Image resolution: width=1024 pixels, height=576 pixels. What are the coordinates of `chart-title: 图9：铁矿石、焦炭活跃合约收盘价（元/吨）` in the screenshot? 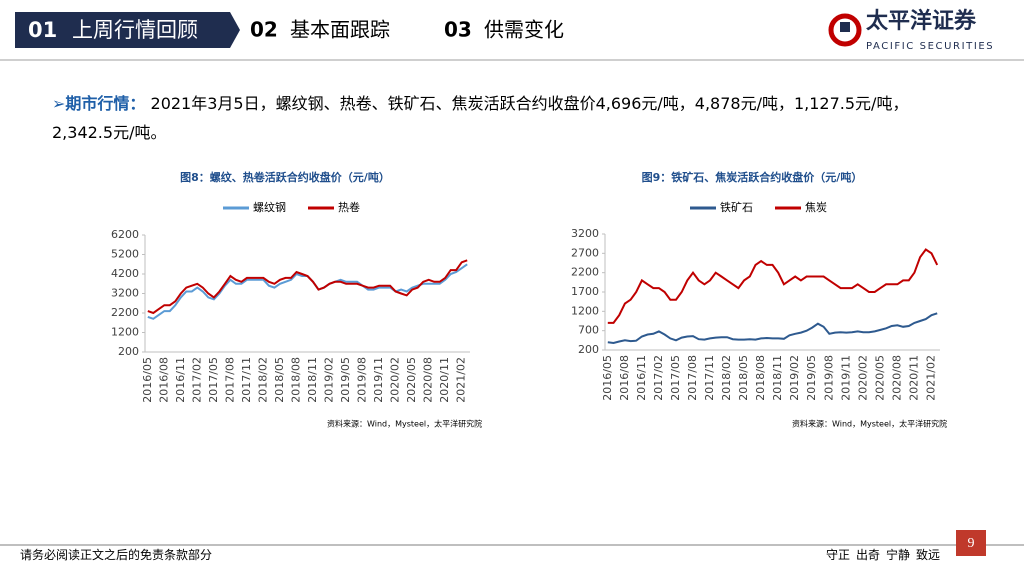 It's located at (752, 177).